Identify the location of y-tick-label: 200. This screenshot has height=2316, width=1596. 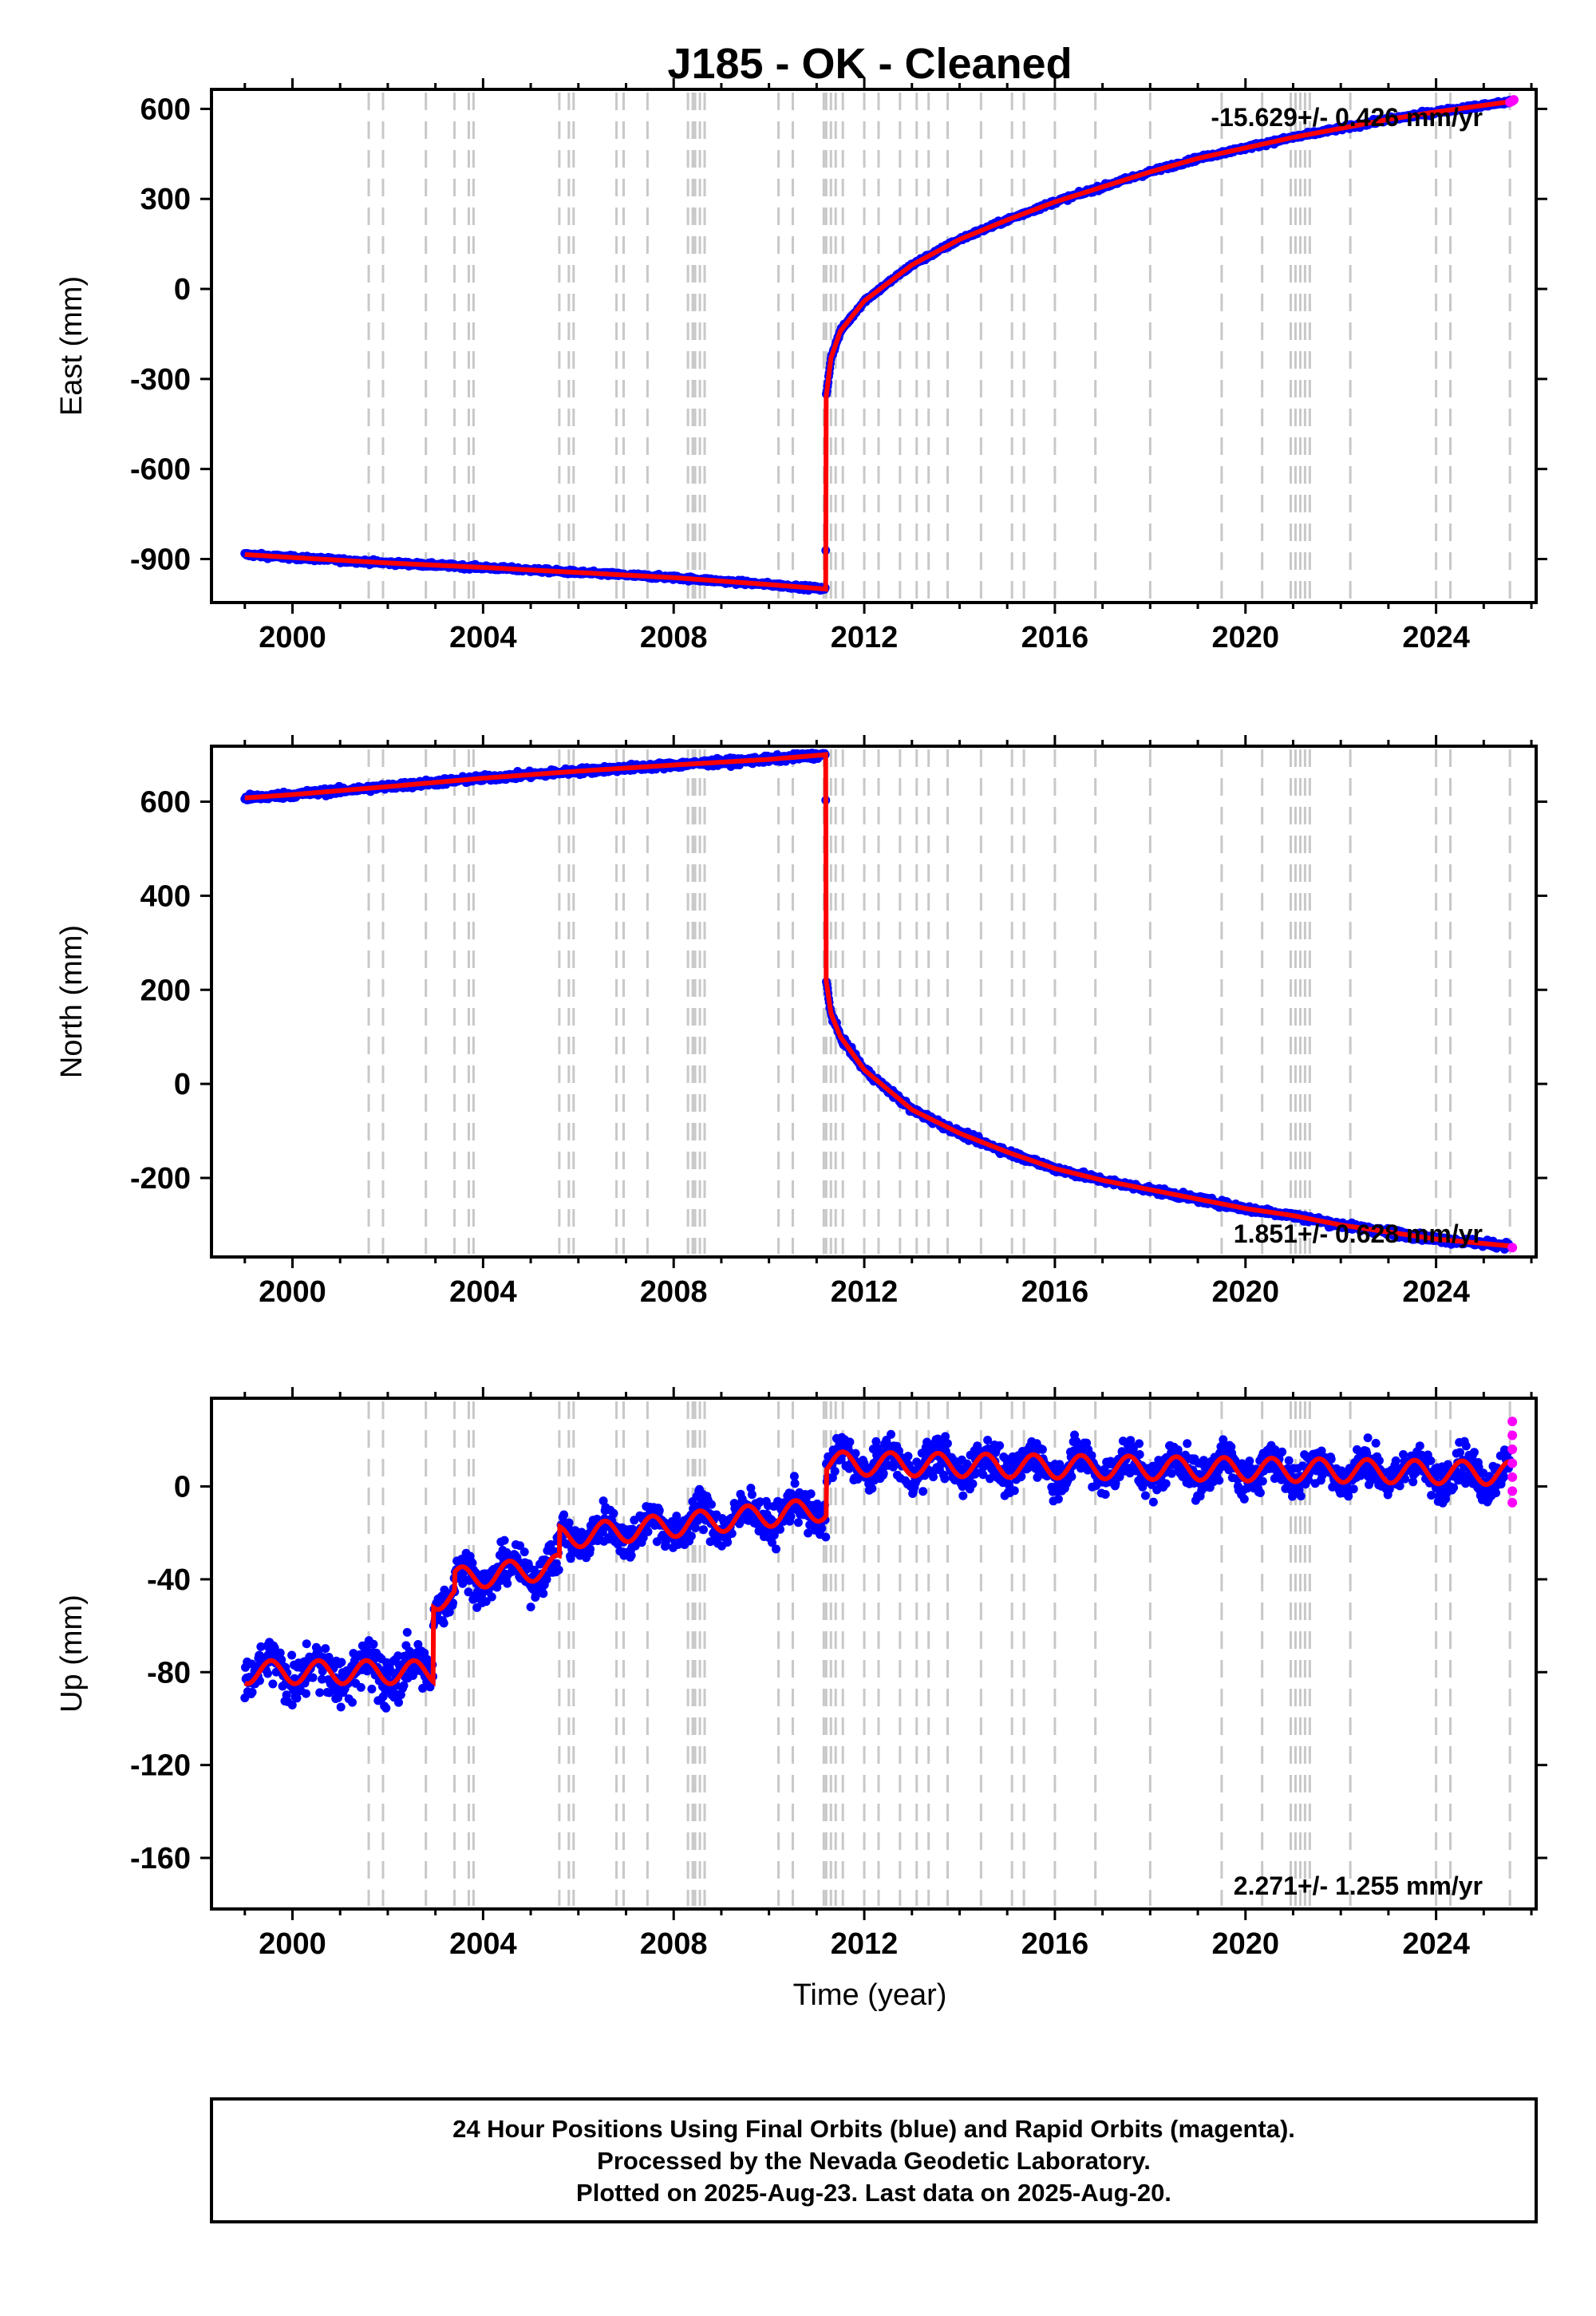
(165, 991).